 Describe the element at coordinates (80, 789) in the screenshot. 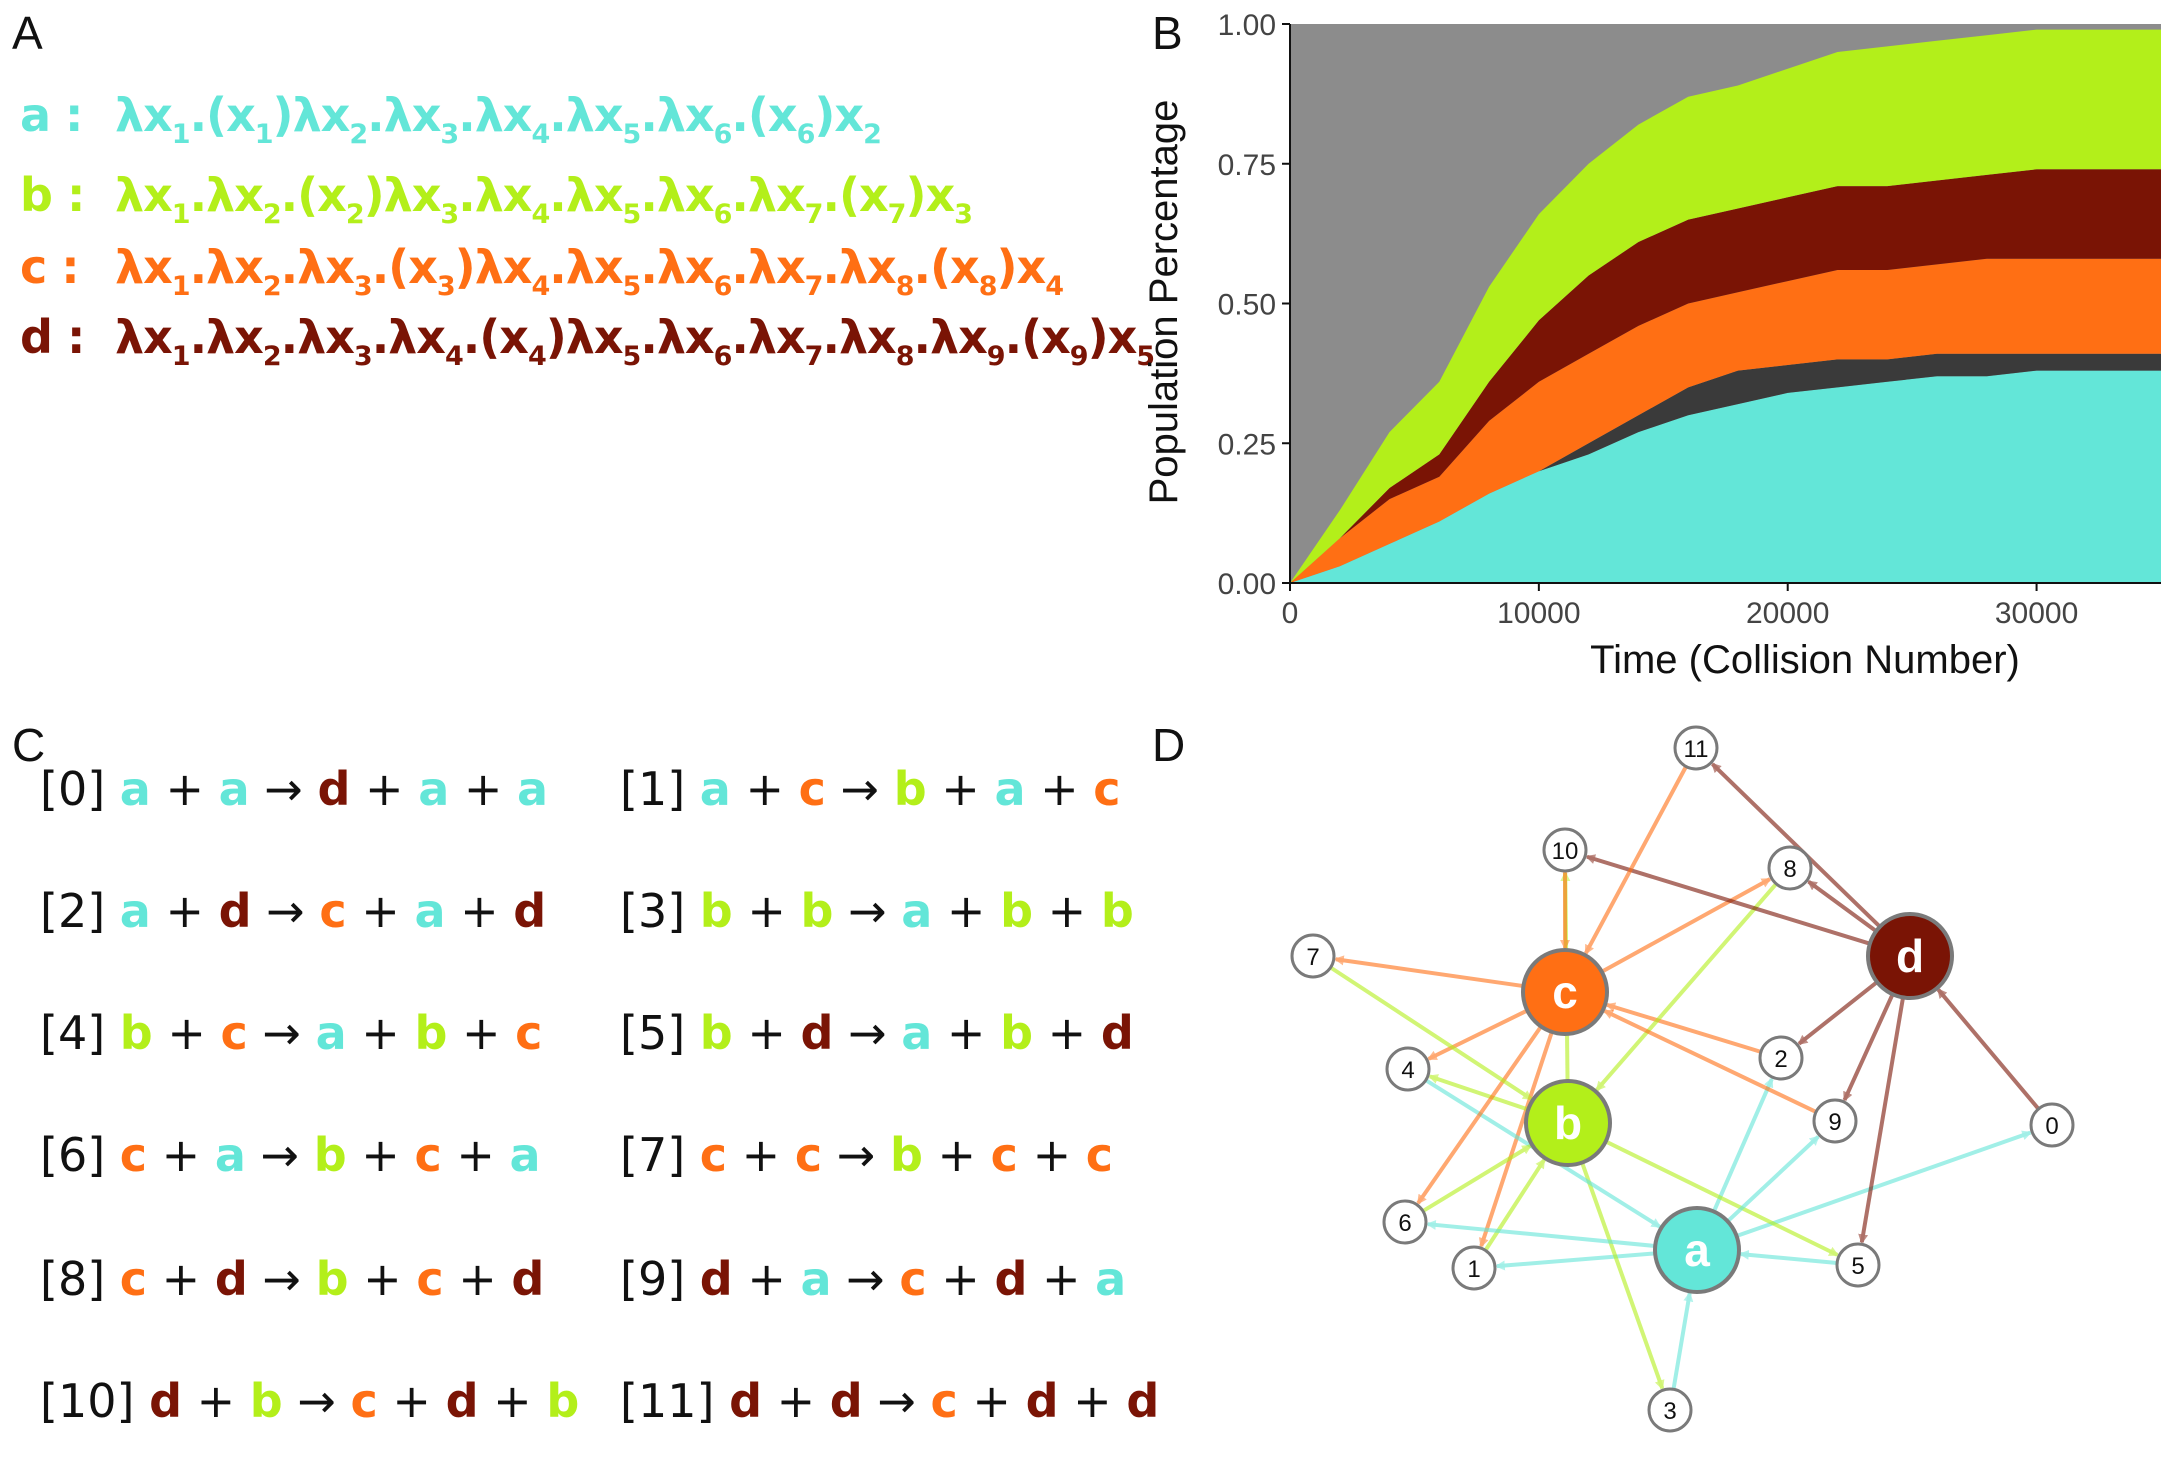

I see `reaction-operator: [0]` at that location.